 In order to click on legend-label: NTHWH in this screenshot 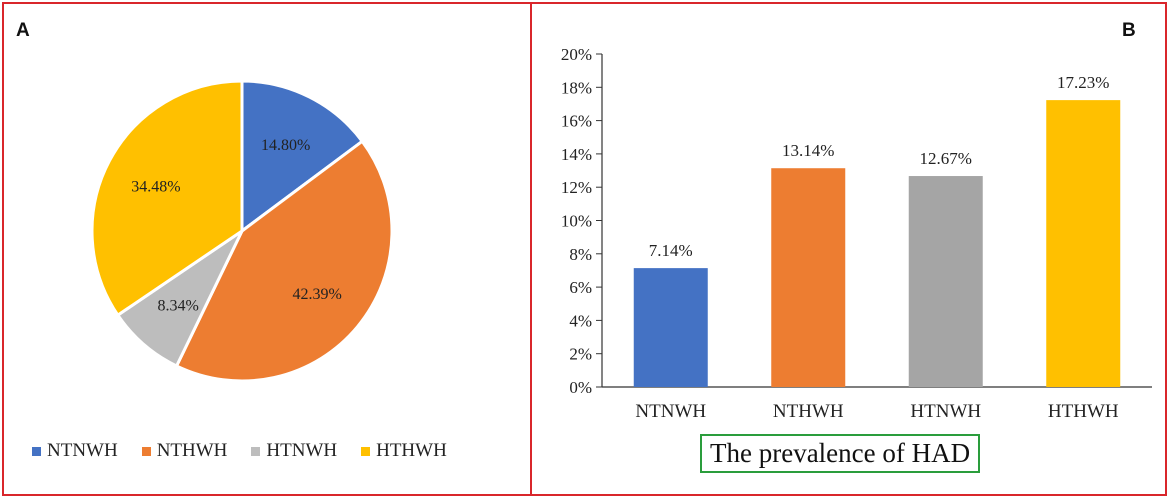, I will do `click(192, 450)`.